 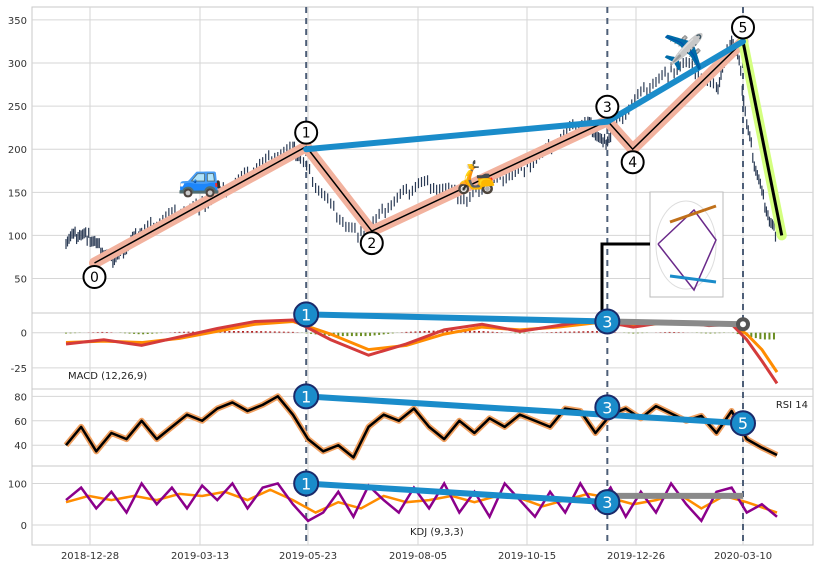 What do you see at coordinates (524, 410) in the screenshot?
I see `rsi-trendline` at bounding box center [524, 410].